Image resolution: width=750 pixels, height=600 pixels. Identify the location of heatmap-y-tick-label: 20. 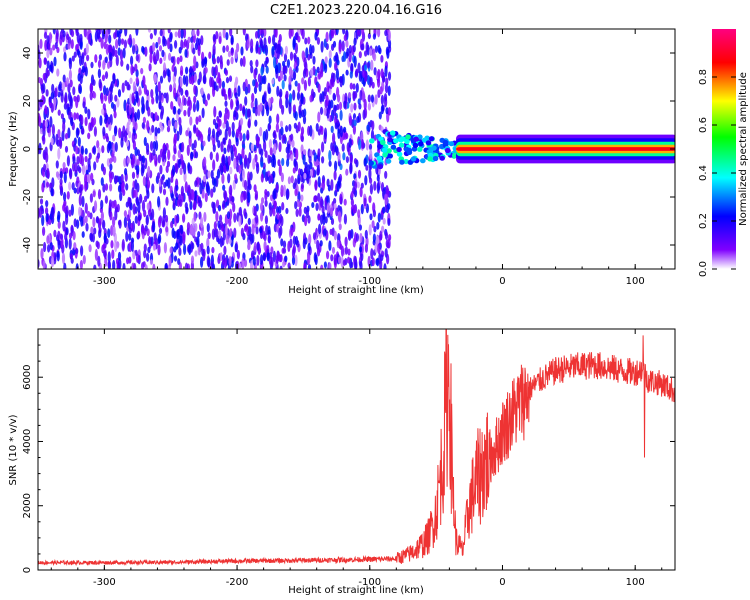
(27, 101).